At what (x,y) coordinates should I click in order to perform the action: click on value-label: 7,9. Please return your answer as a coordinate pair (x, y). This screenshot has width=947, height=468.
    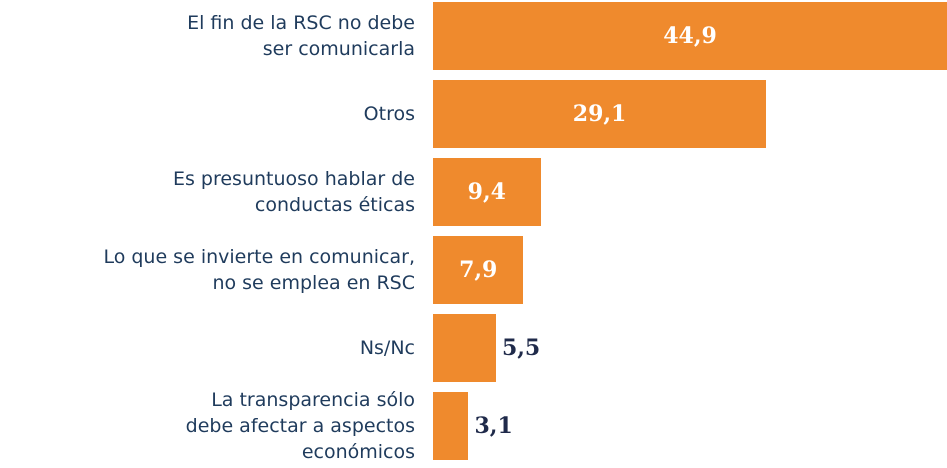
    Looking at the image, I should click on (478, 270).